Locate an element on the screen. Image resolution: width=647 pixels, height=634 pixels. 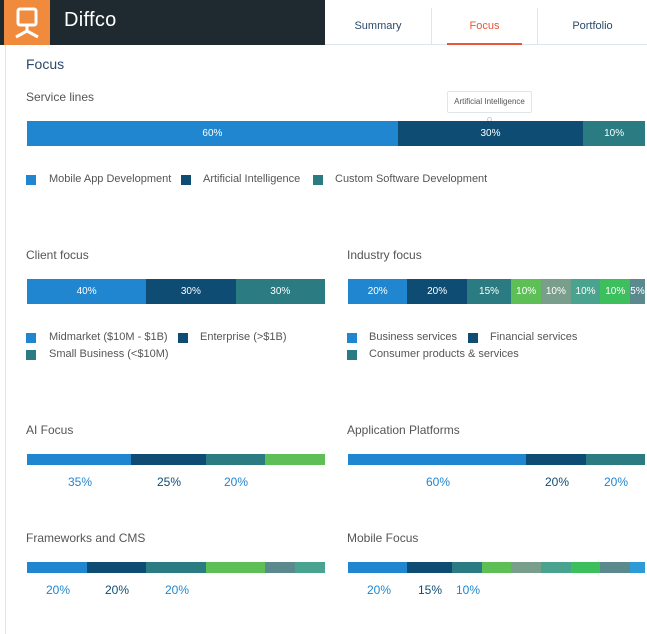
client-focus-bar: 40% 30% 30% is located at coordinates (176, 291).